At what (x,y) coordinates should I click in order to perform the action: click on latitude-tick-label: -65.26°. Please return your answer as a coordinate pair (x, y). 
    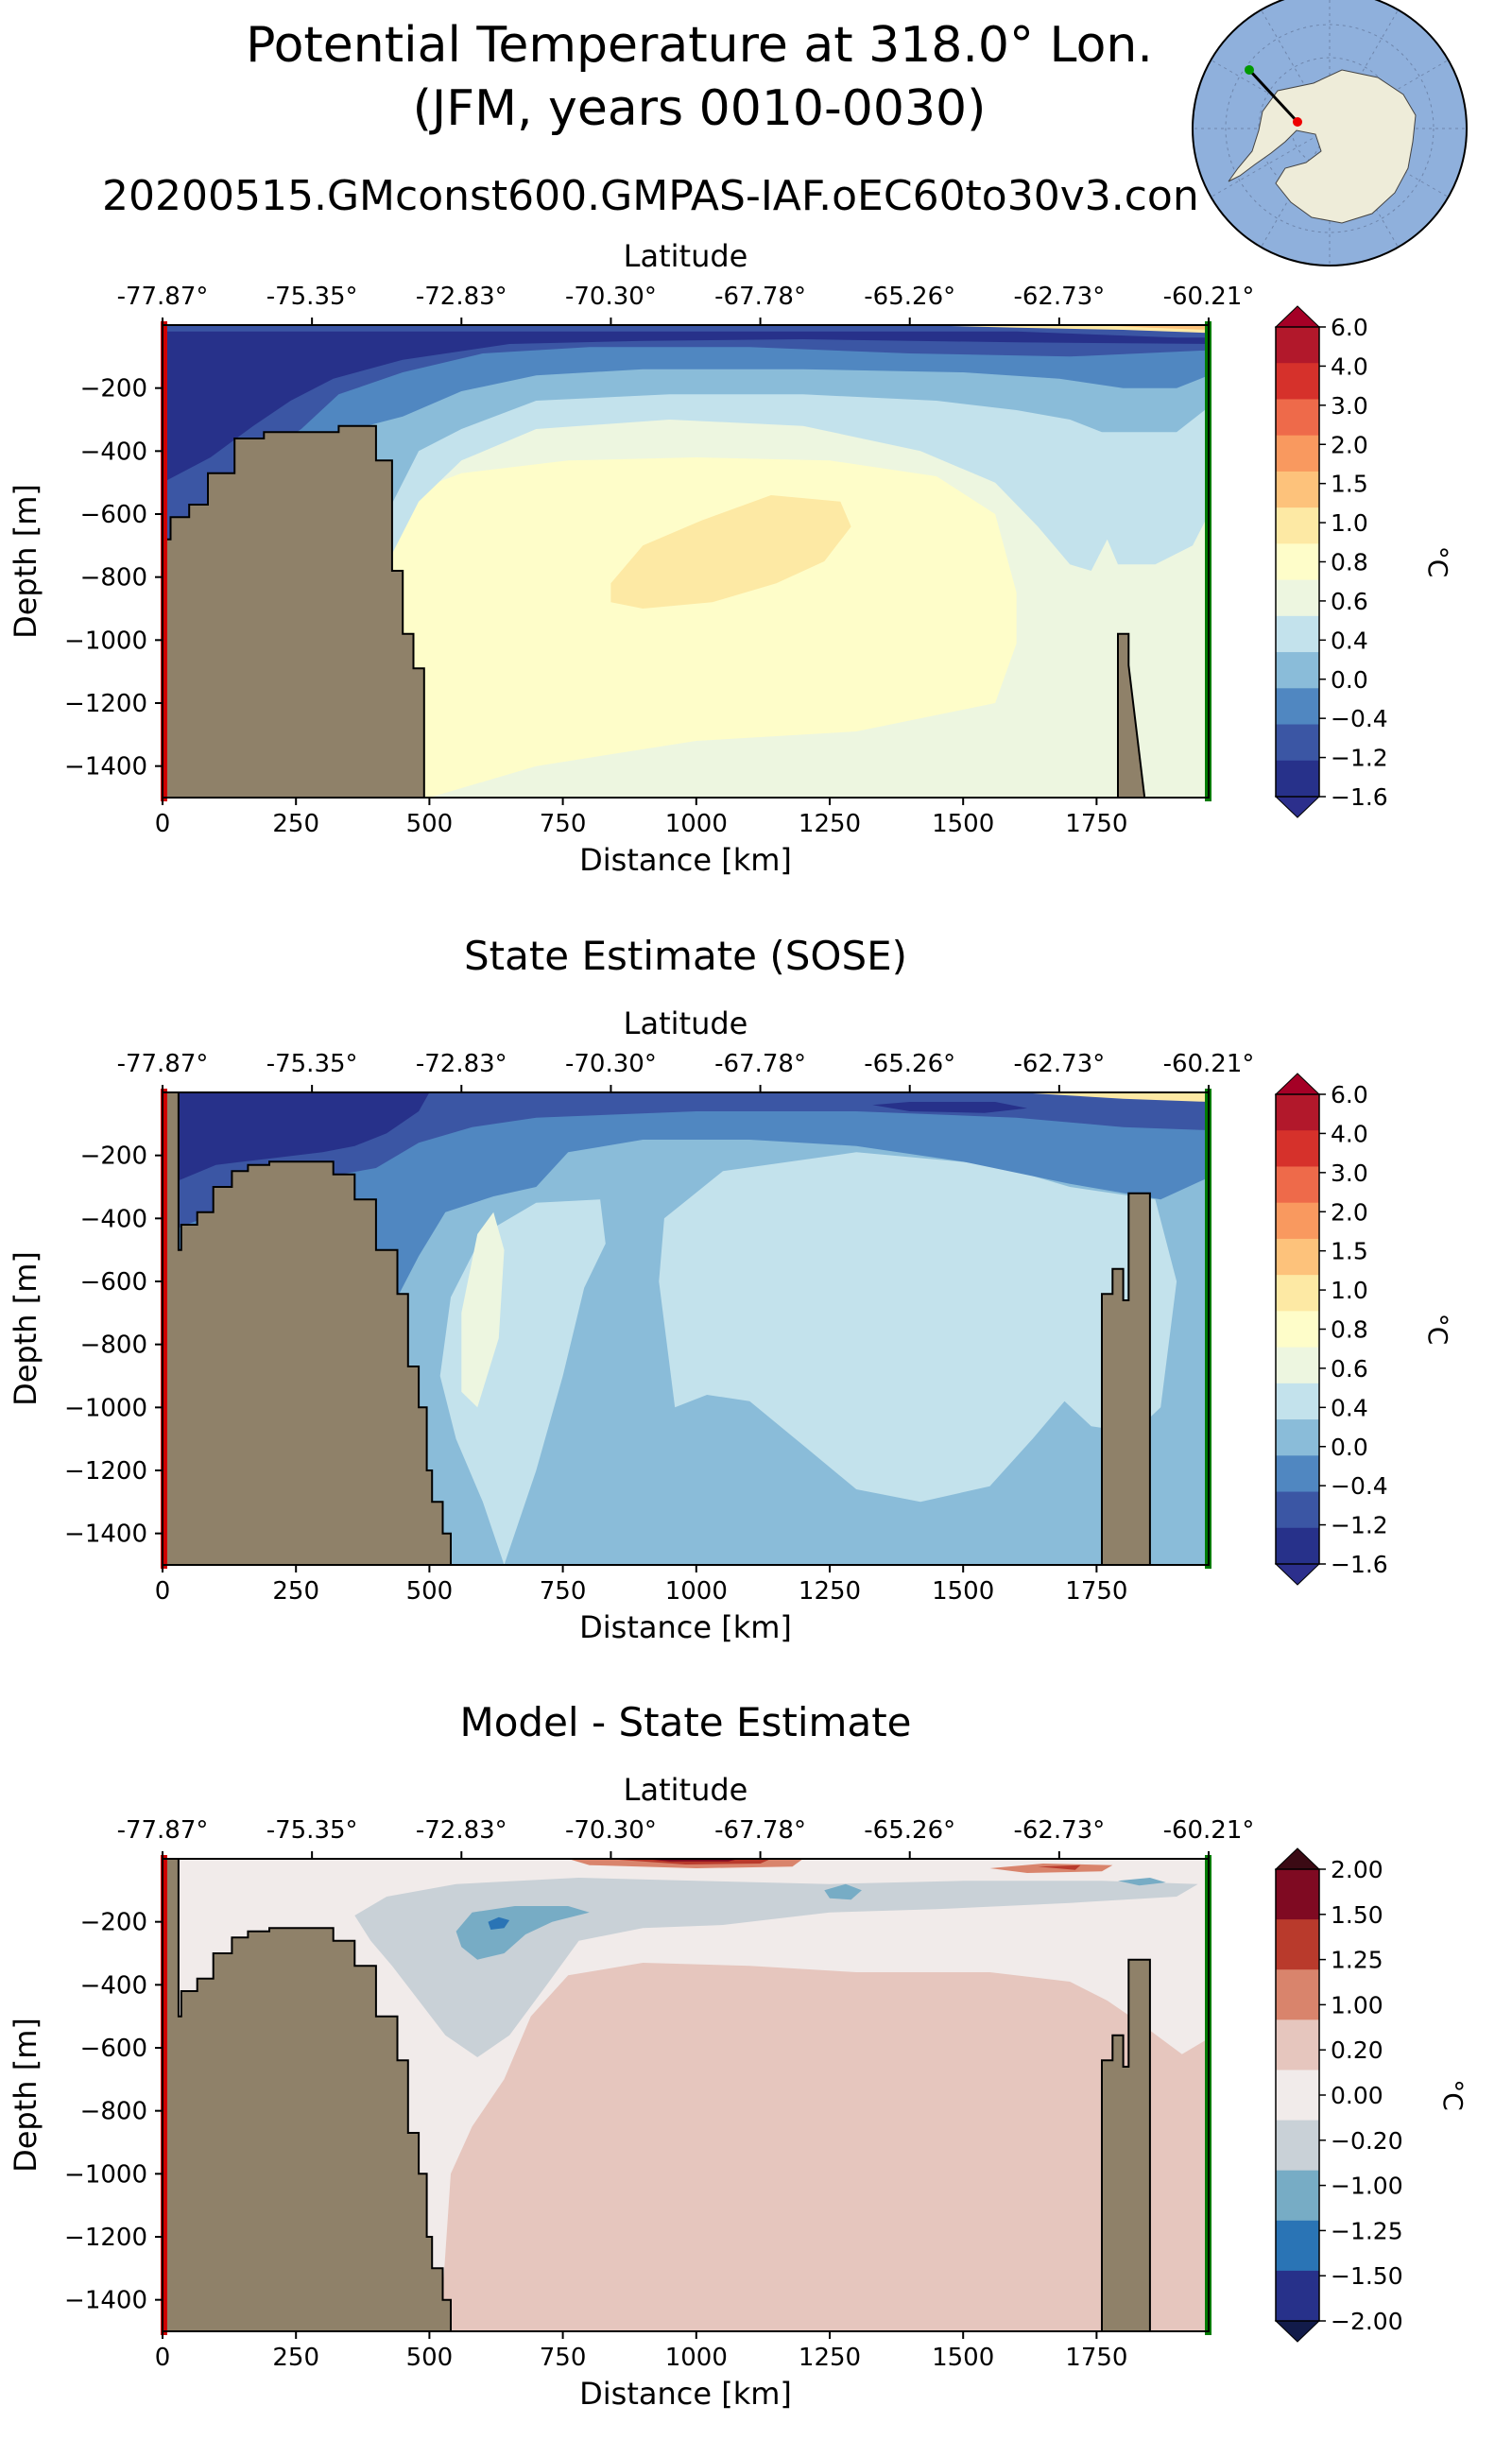
    Looking at the image, I should click on (909, 297).